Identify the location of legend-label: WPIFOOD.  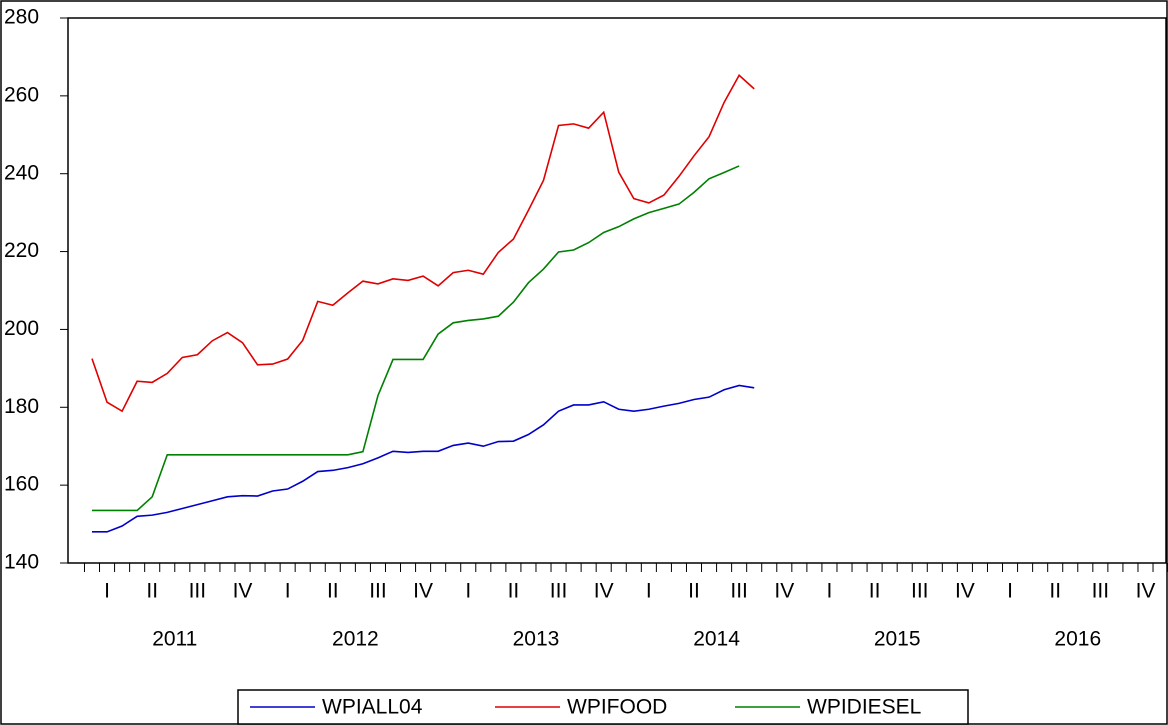
(617, 707).